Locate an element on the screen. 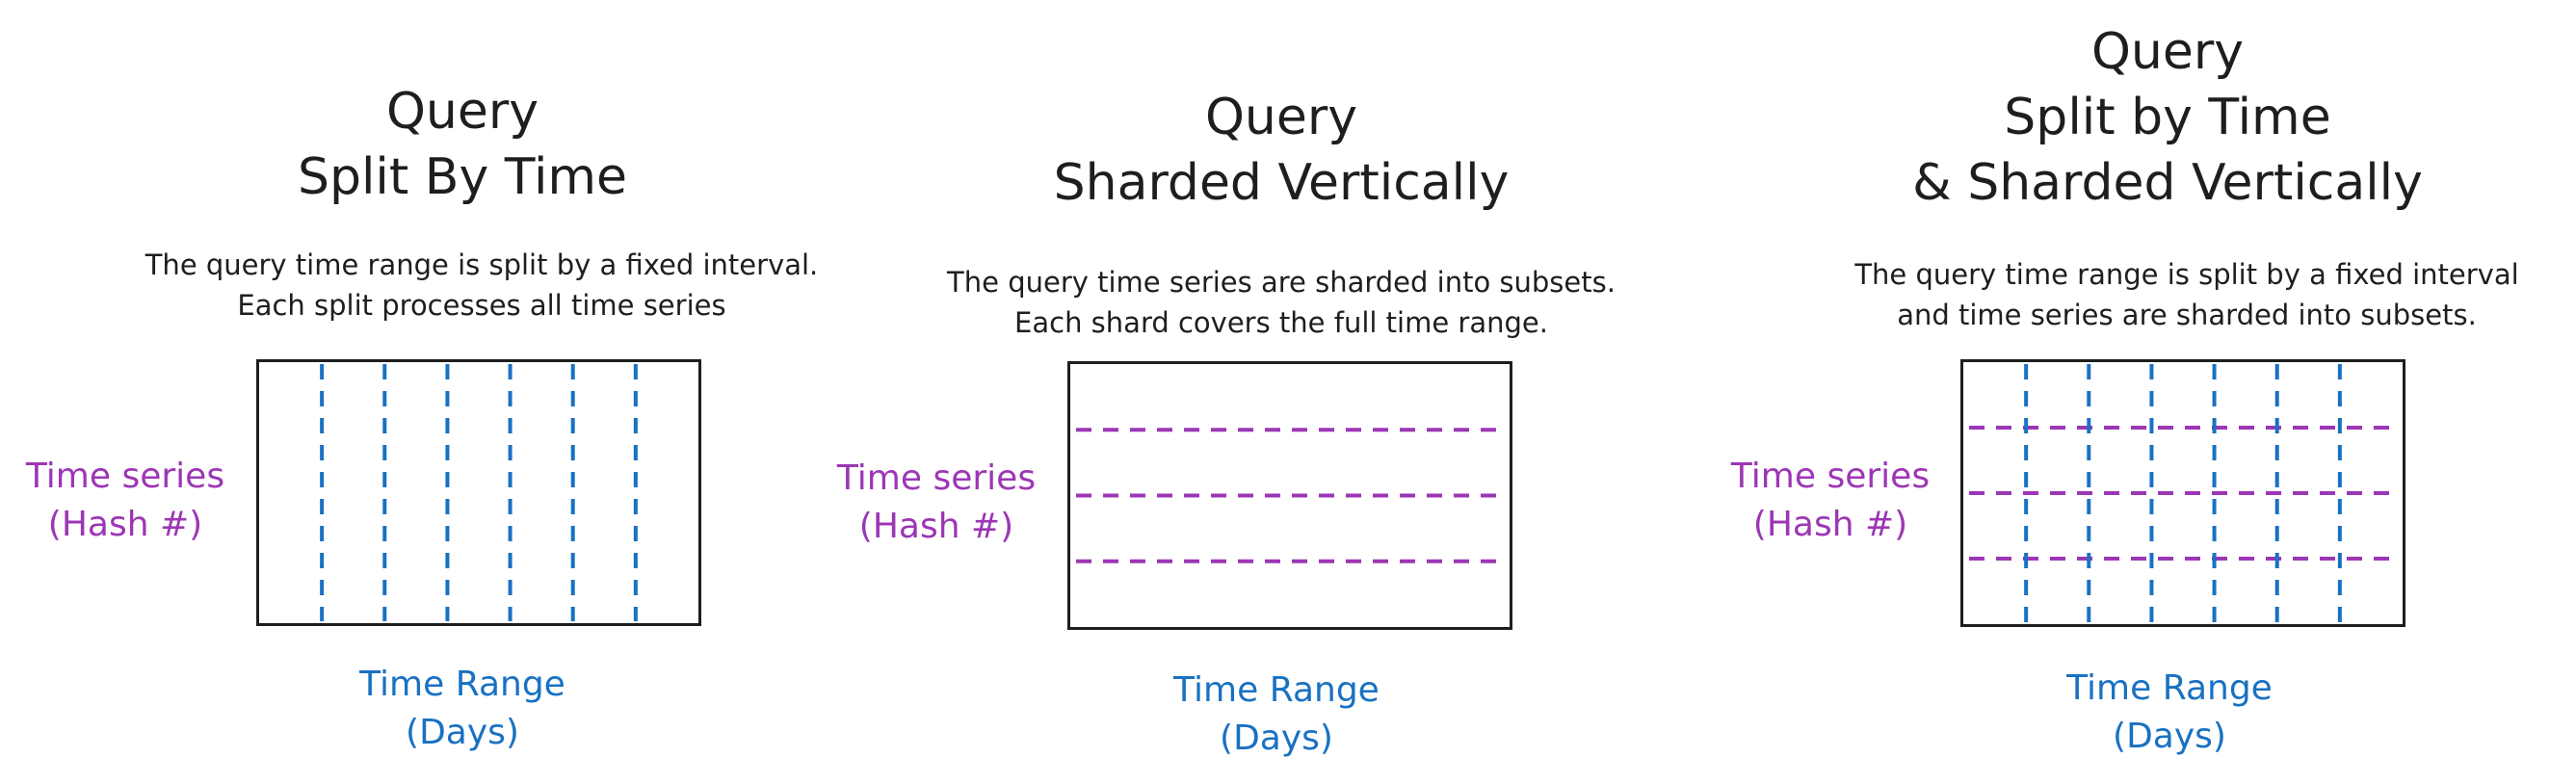  panel-title: Query Split By Time is located at coordinates (462, 144).